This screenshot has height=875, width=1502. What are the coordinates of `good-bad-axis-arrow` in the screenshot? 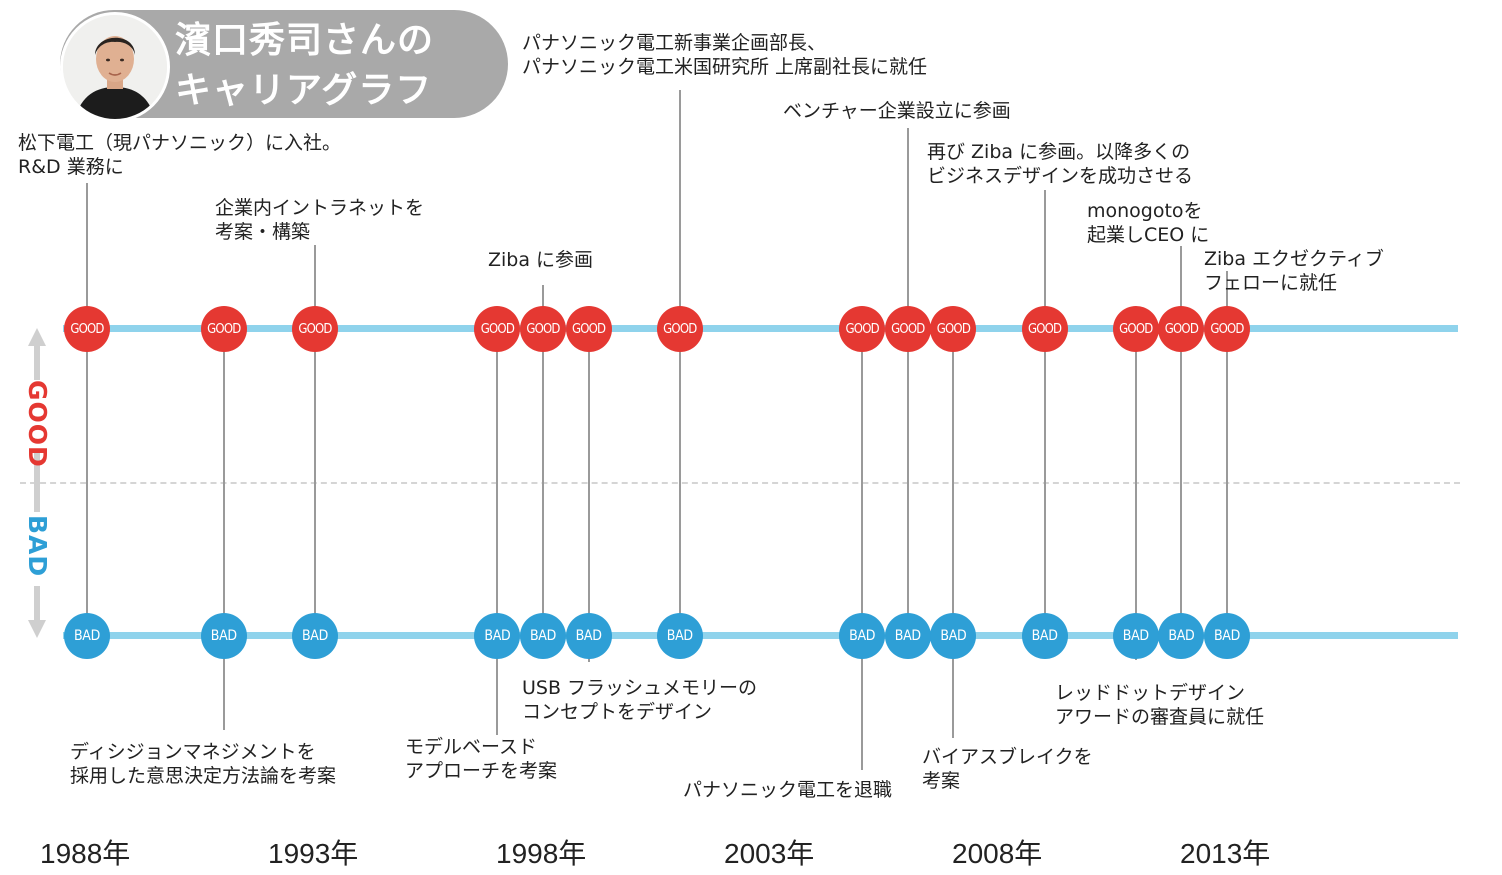 It's located at (37, 483).